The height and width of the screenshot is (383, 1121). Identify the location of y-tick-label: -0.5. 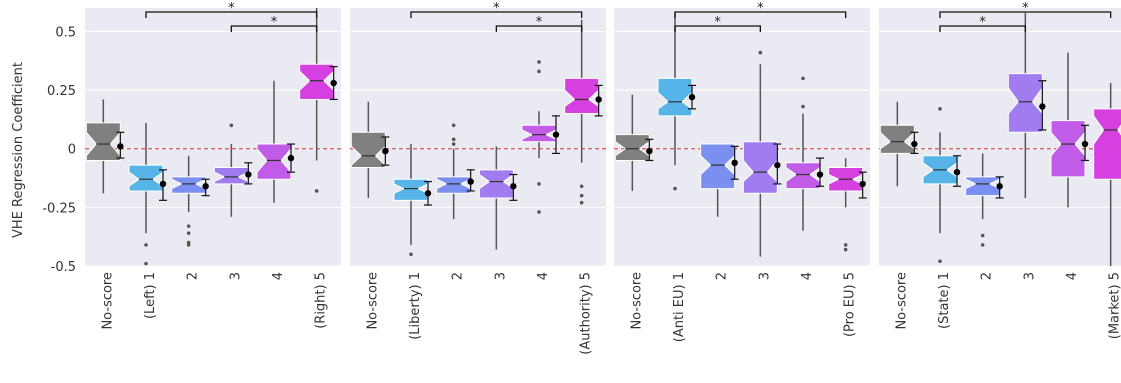
(63, 267).